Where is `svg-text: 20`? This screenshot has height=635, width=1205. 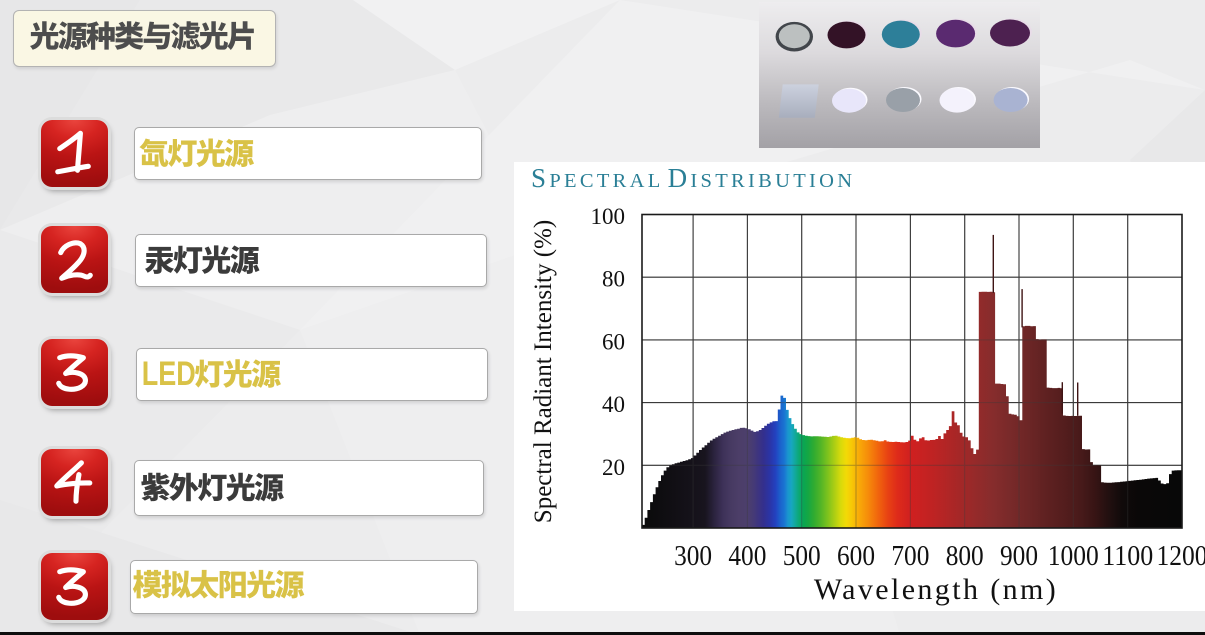 svg-text: 20 is located at coordinates (613, 467).